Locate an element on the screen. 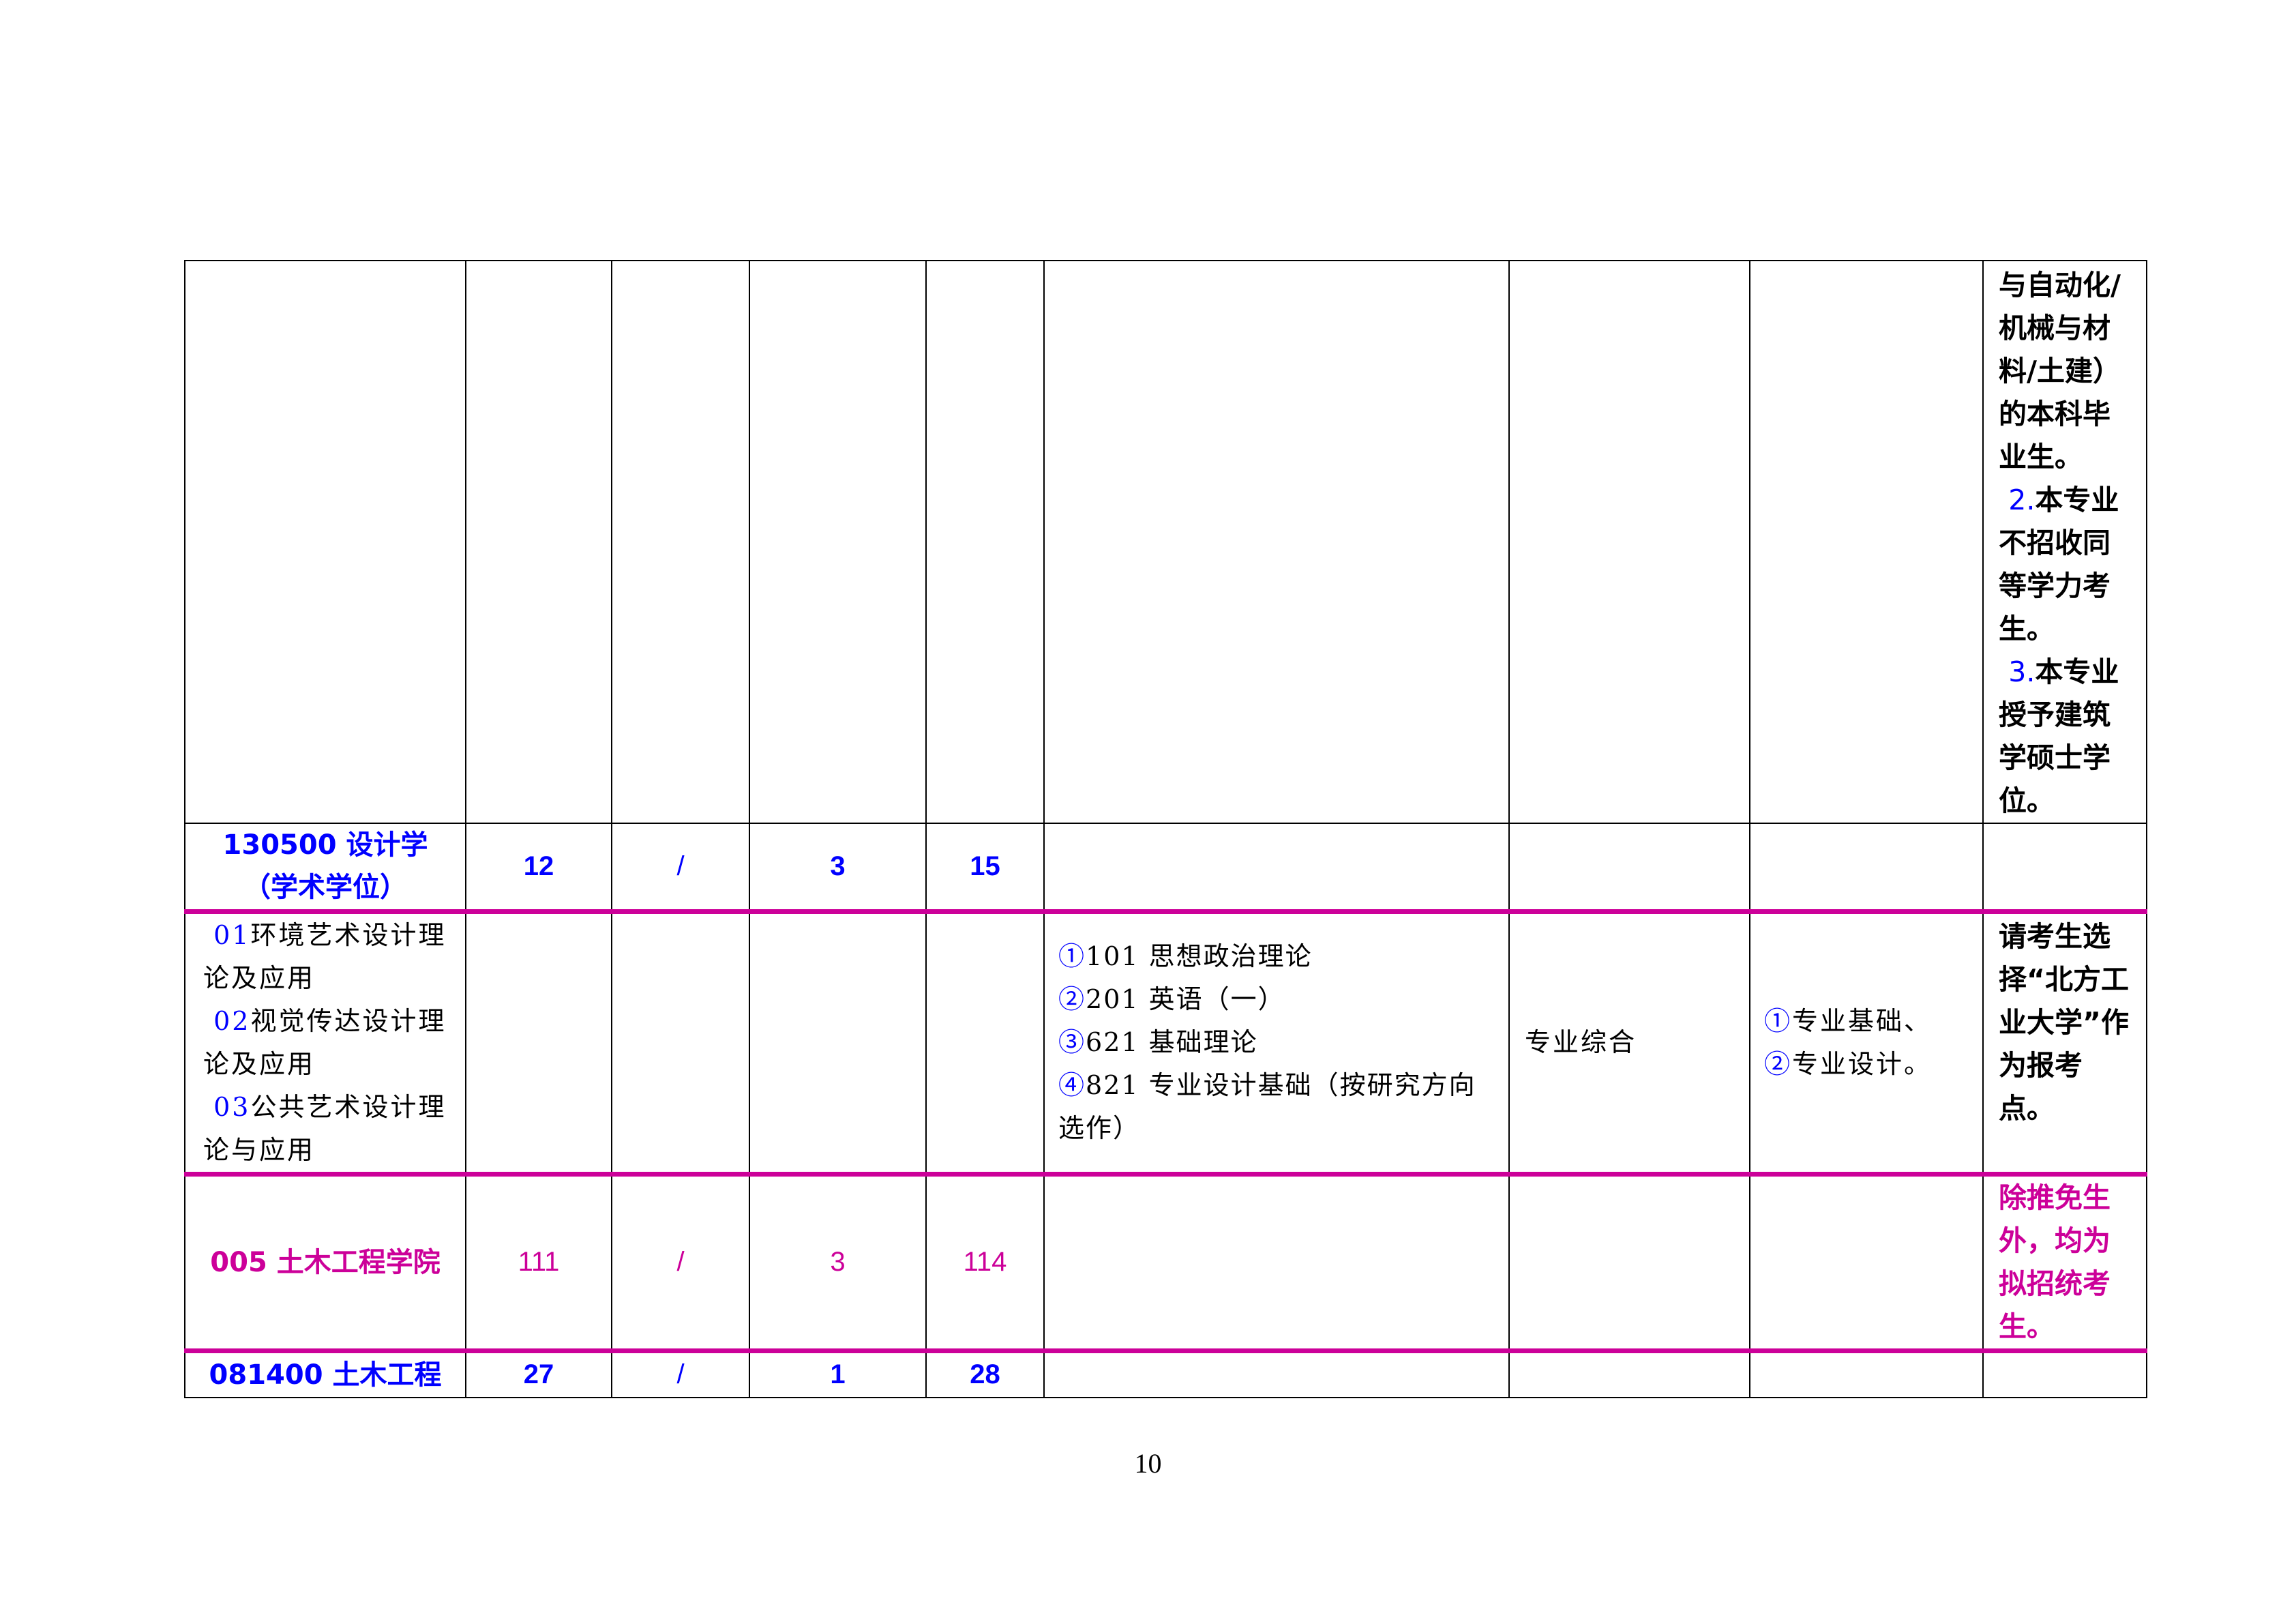 Image resolution: width=2296 pixels, height=1624 pixels. major-name: 130500 设计学 （学术学位） is located at coordinates (325, 868).